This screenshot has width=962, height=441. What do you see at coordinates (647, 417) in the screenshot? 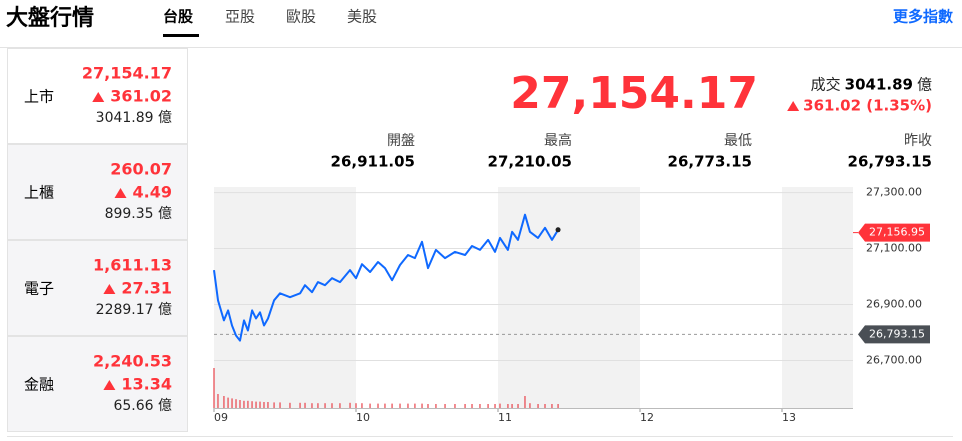
I see `x-tick-label: 12` at bounding box center [647, 417].